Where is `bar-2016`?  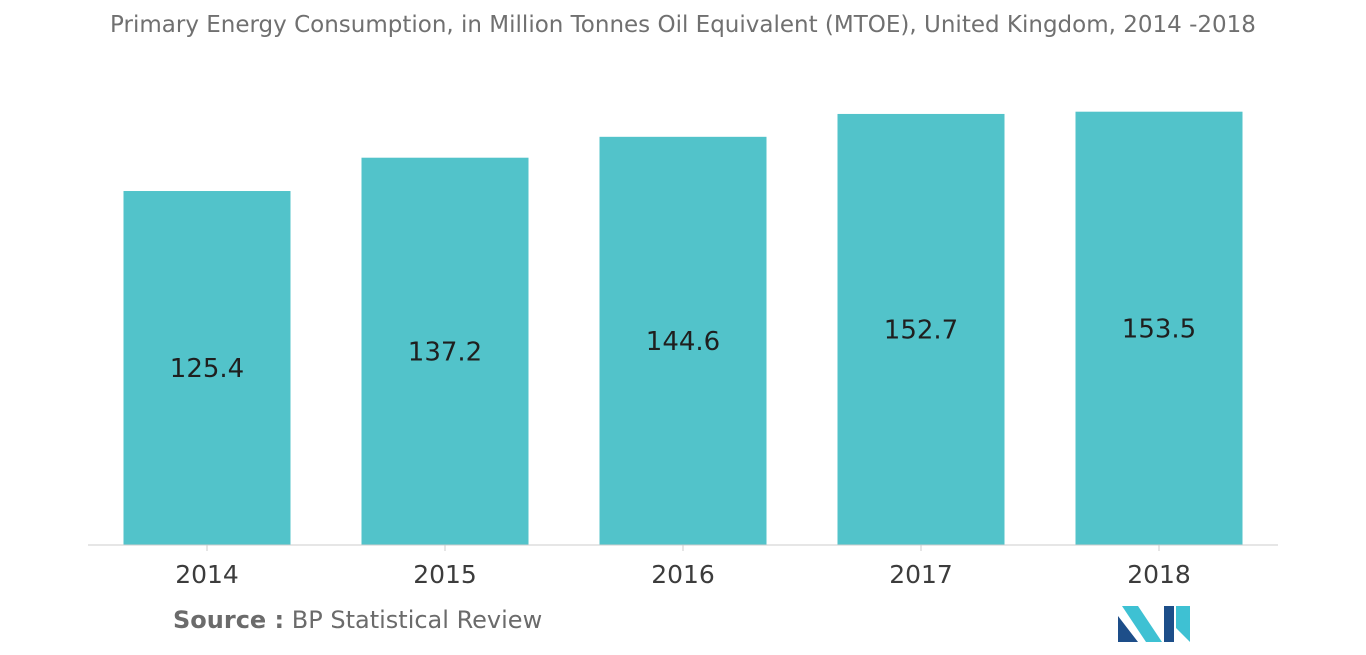 bar-2016 is located at coordinates (683, 340).